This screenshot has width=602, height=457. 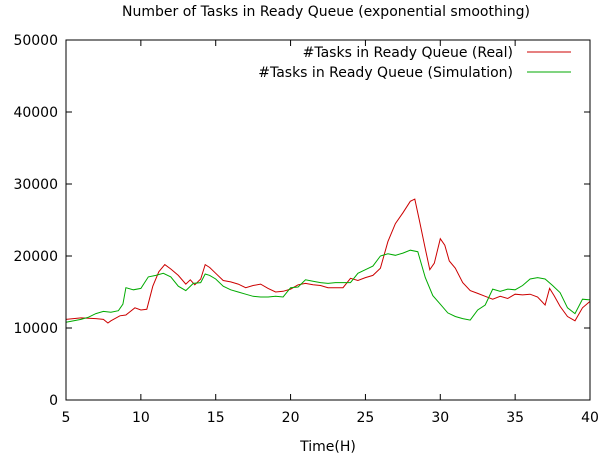 What do you see at coordinates (53, 401) in the screenshot?
I see `y-tick-label: 0` at bounding box center [53, 401].